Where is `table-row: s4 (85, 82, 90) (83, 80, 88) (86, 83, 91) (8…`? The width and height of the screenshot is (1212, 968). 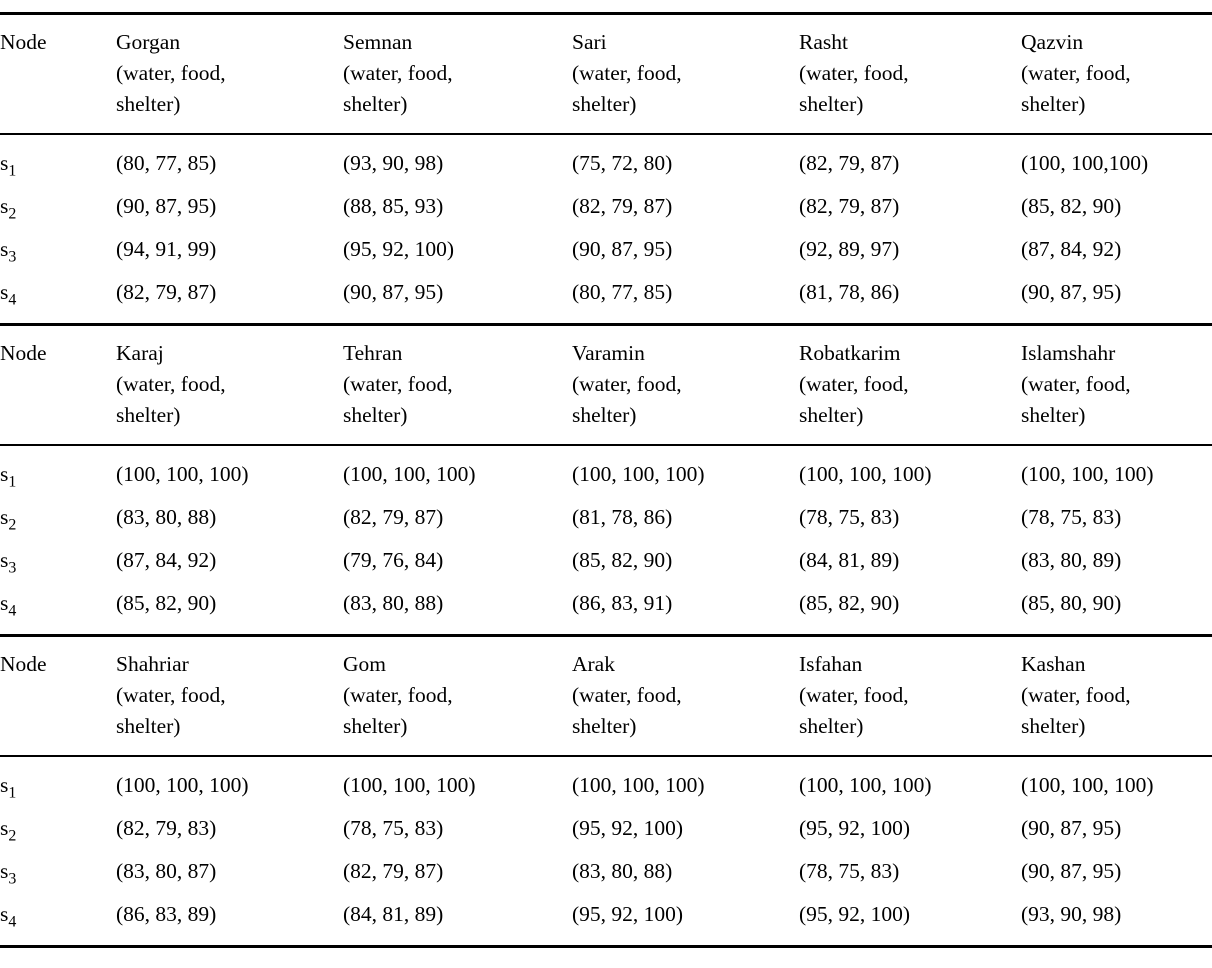 table-row: s4 (85, 82, 90) (83, 80, 88) (86, 83, 91) (8… is located at coordinates (606, 609).